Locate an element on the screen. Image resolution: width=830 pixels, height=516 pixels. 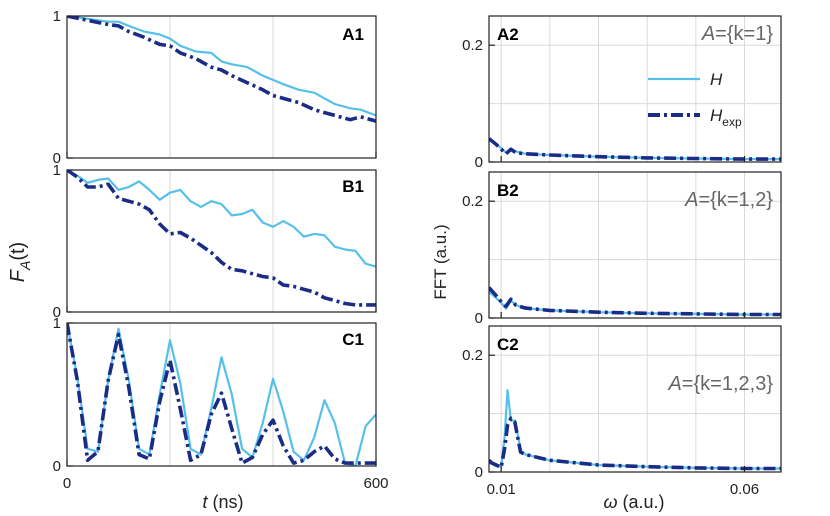
left-y-label: FA(t) is located at coordinates (20, 262).